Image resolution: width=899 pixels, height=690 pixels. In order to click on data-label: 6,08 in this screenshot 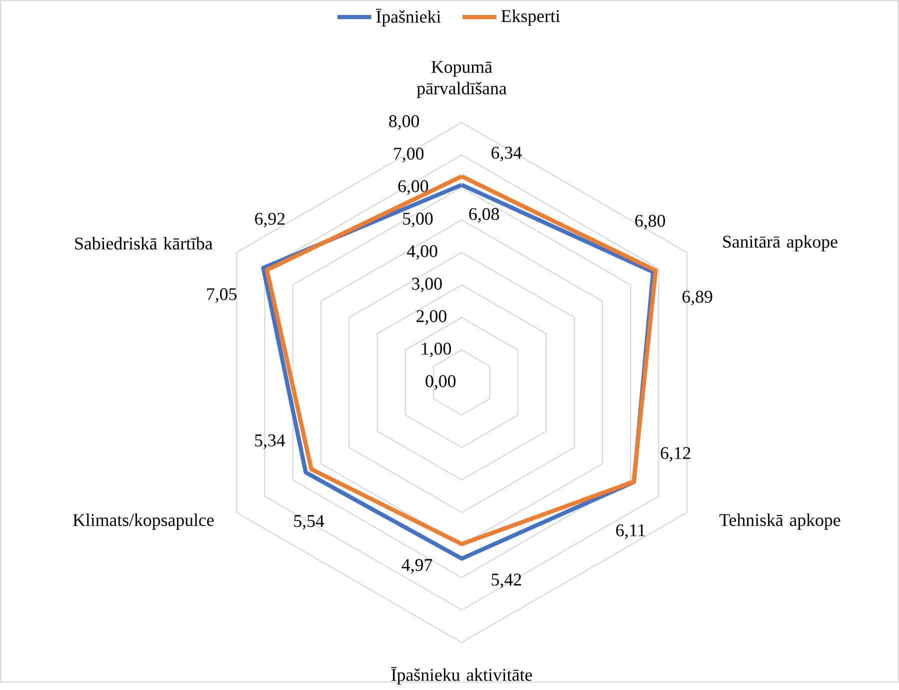, I will do `click(484, 215)`.